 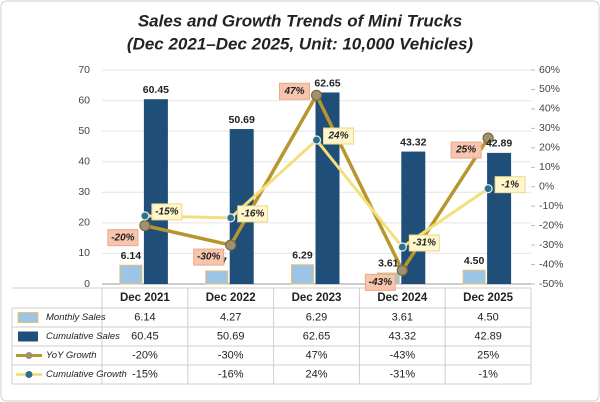 What do you see at coordinates (145, 355) in the screenshot?
I see `table-cell: -20%` at bounding box center [145, 355].